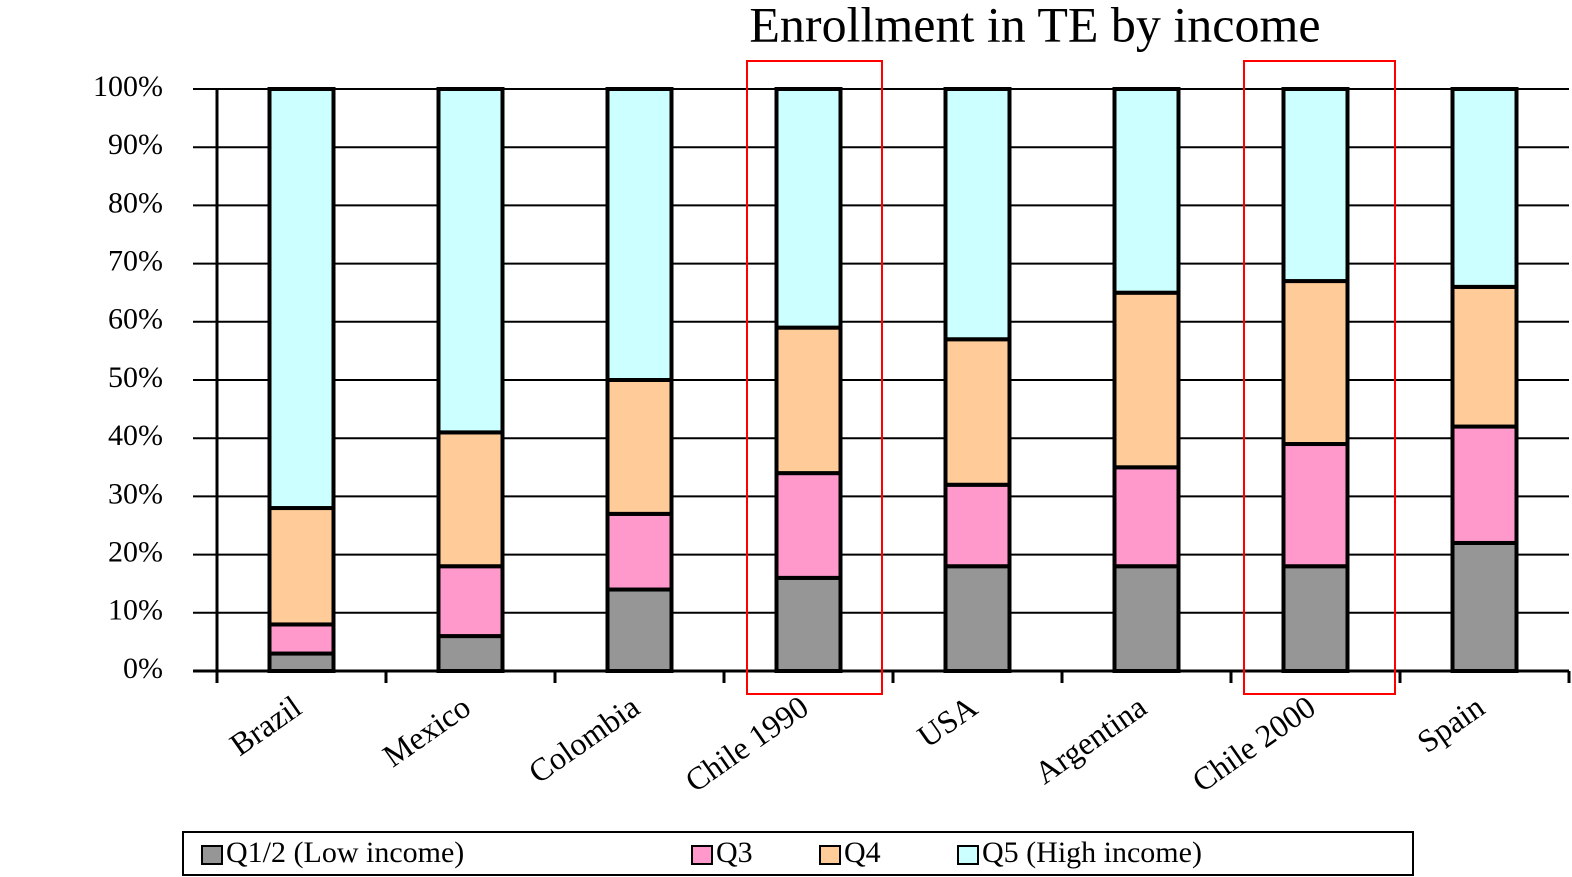 The width and height of the screenshot is (1572, 877). Describe the element at coordinates (135, 144) in the screenshot. I see `y-tick-label: 90%` at that location.